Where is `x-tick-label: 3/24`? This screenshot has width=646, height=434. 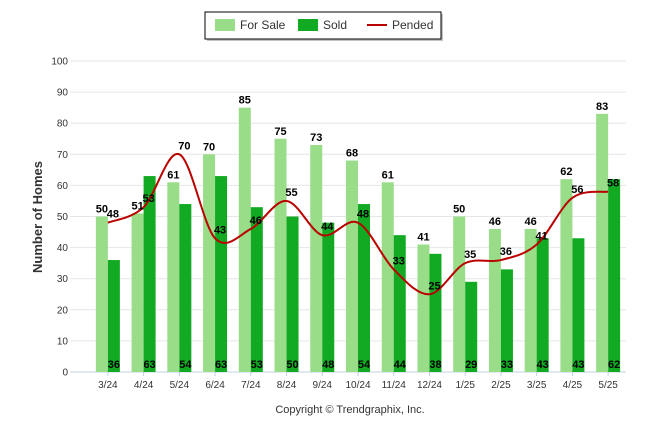
x-tick-label: 3/24 is located at coordinates (108, 385).